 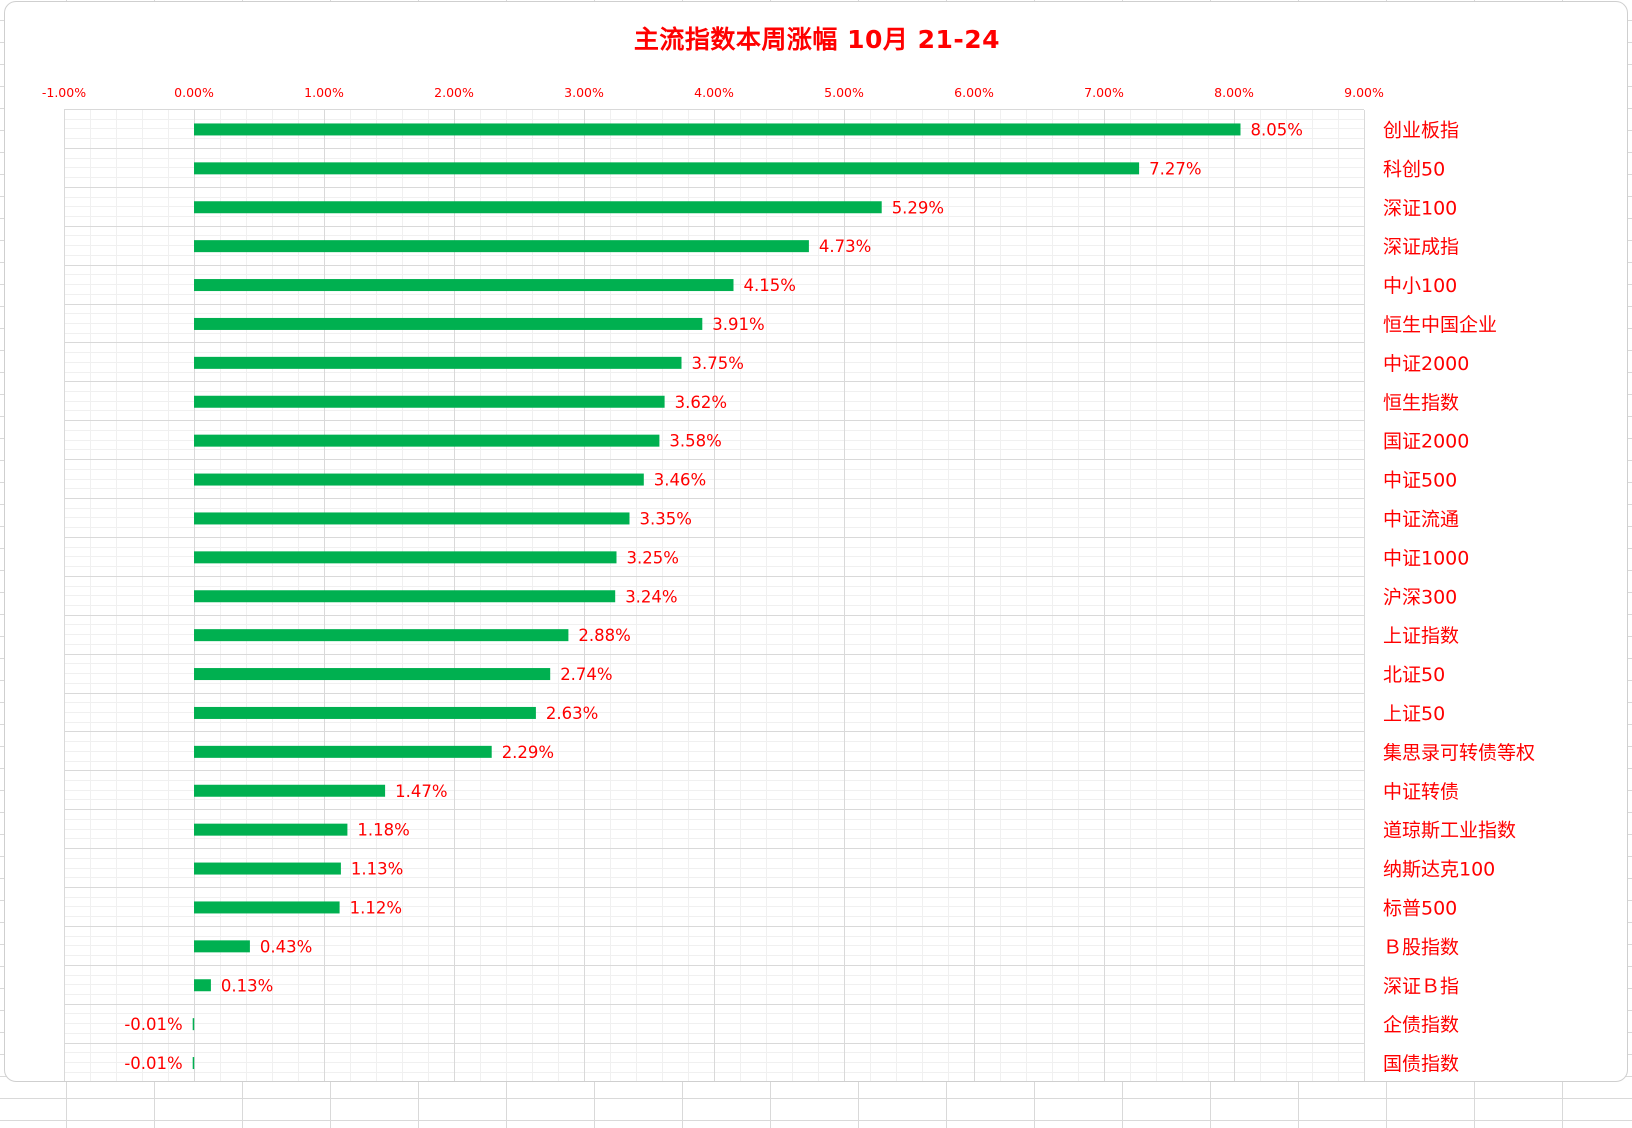 What do you see at coordinates (1420, 908) in the screenshot?
I see `category-label: 标普500` at bounding box center [1420, 908].